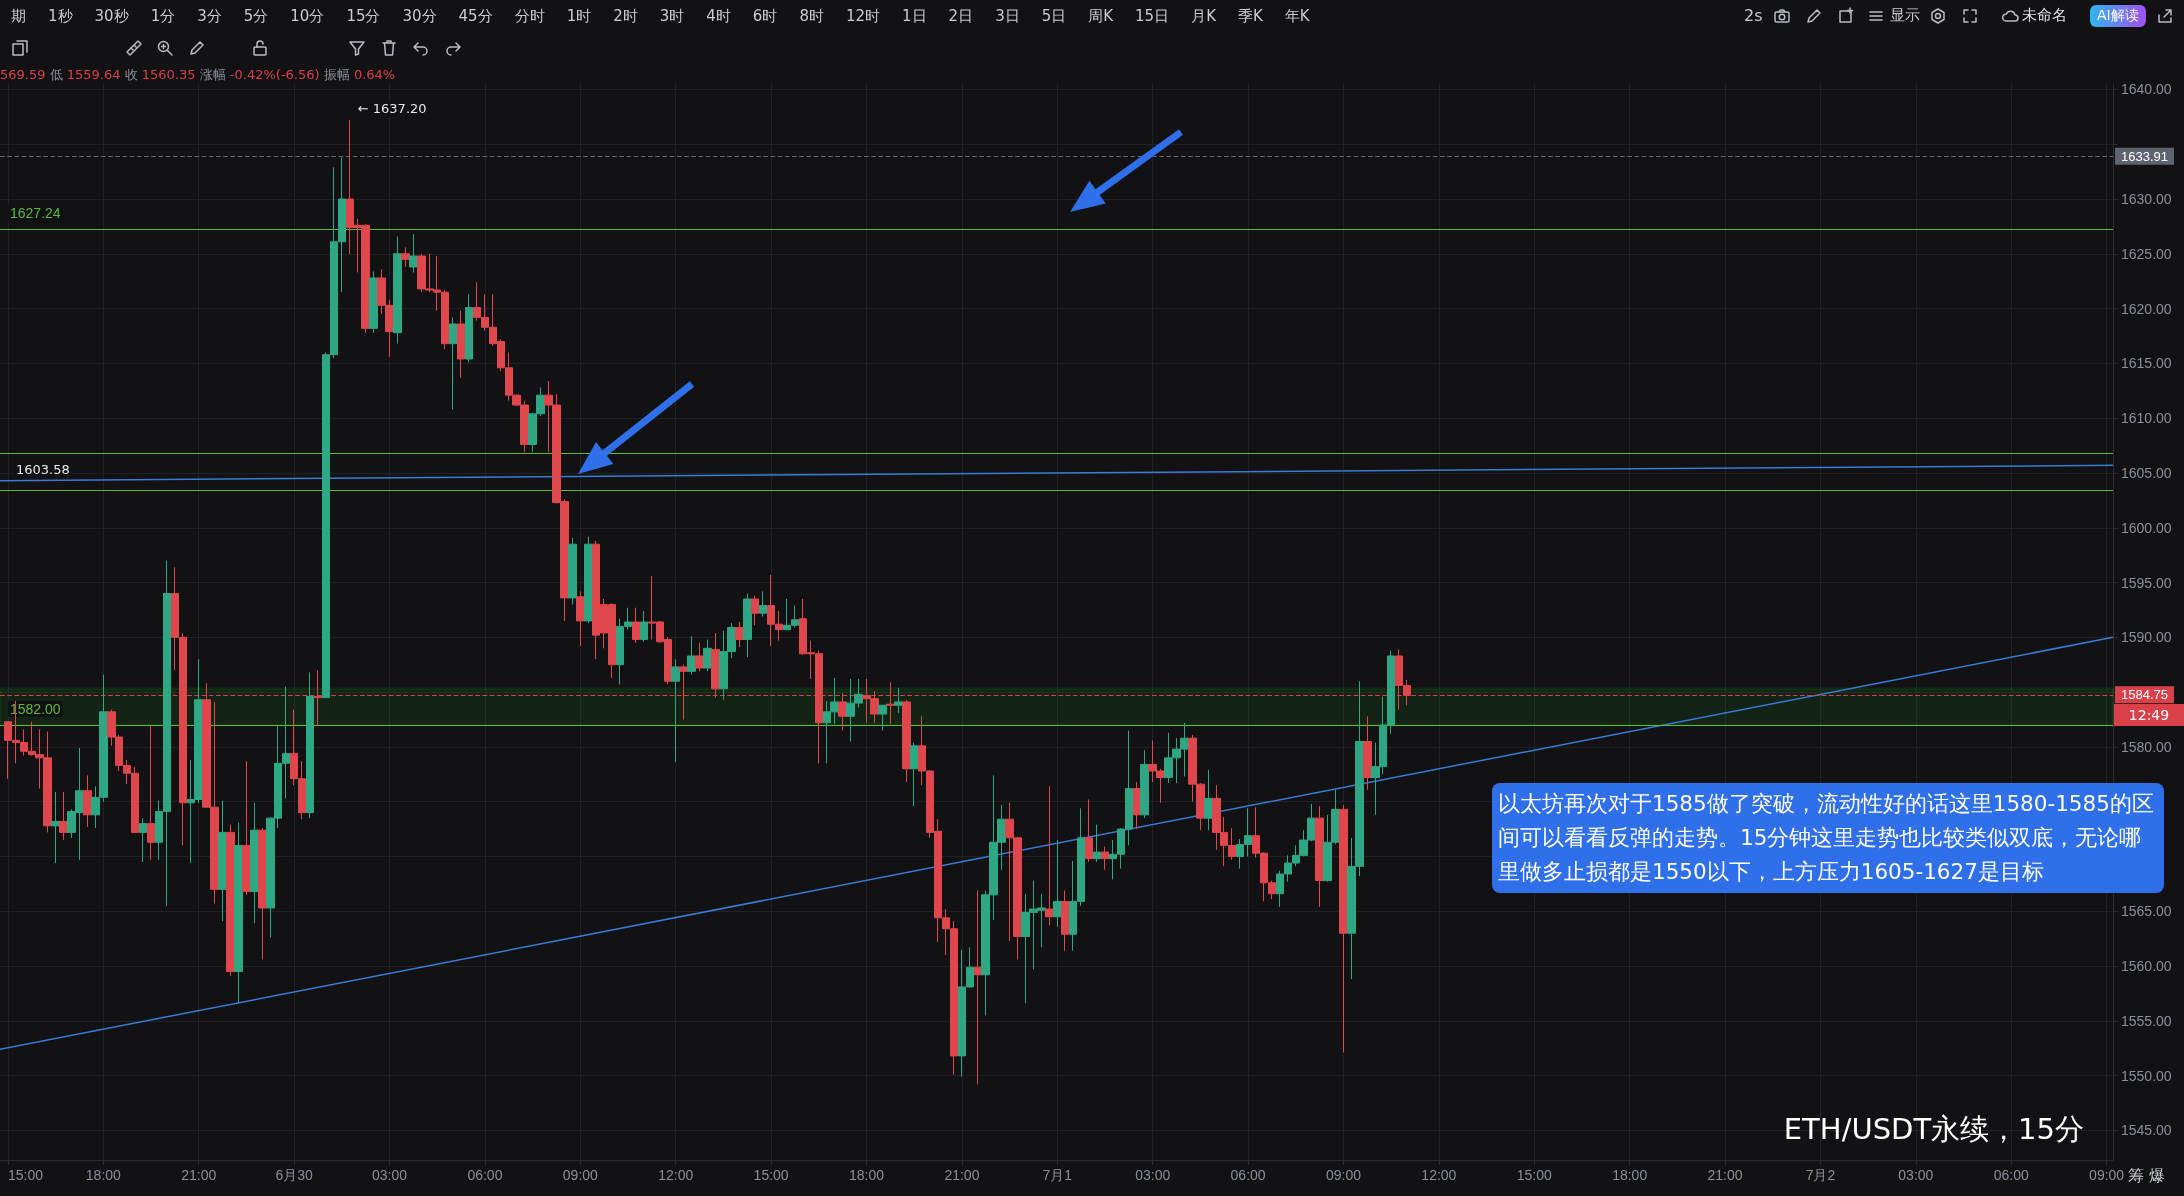 This screenshot has height=1196, width=2184. I want to click on y-tick-label: 1605.00, so click(2146, 472).